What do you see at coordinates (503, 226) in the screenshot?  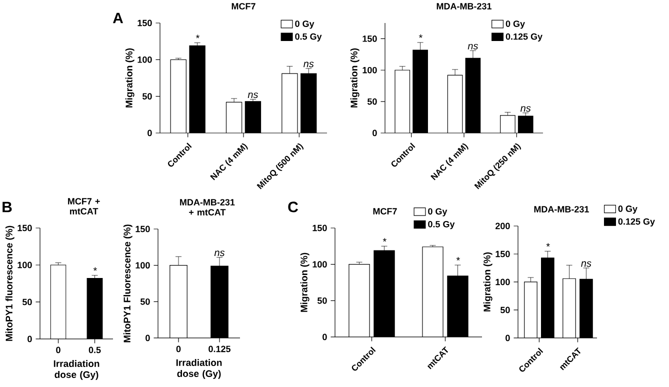 I see `y-tick-label: 200` at bounding box center [503, 226].